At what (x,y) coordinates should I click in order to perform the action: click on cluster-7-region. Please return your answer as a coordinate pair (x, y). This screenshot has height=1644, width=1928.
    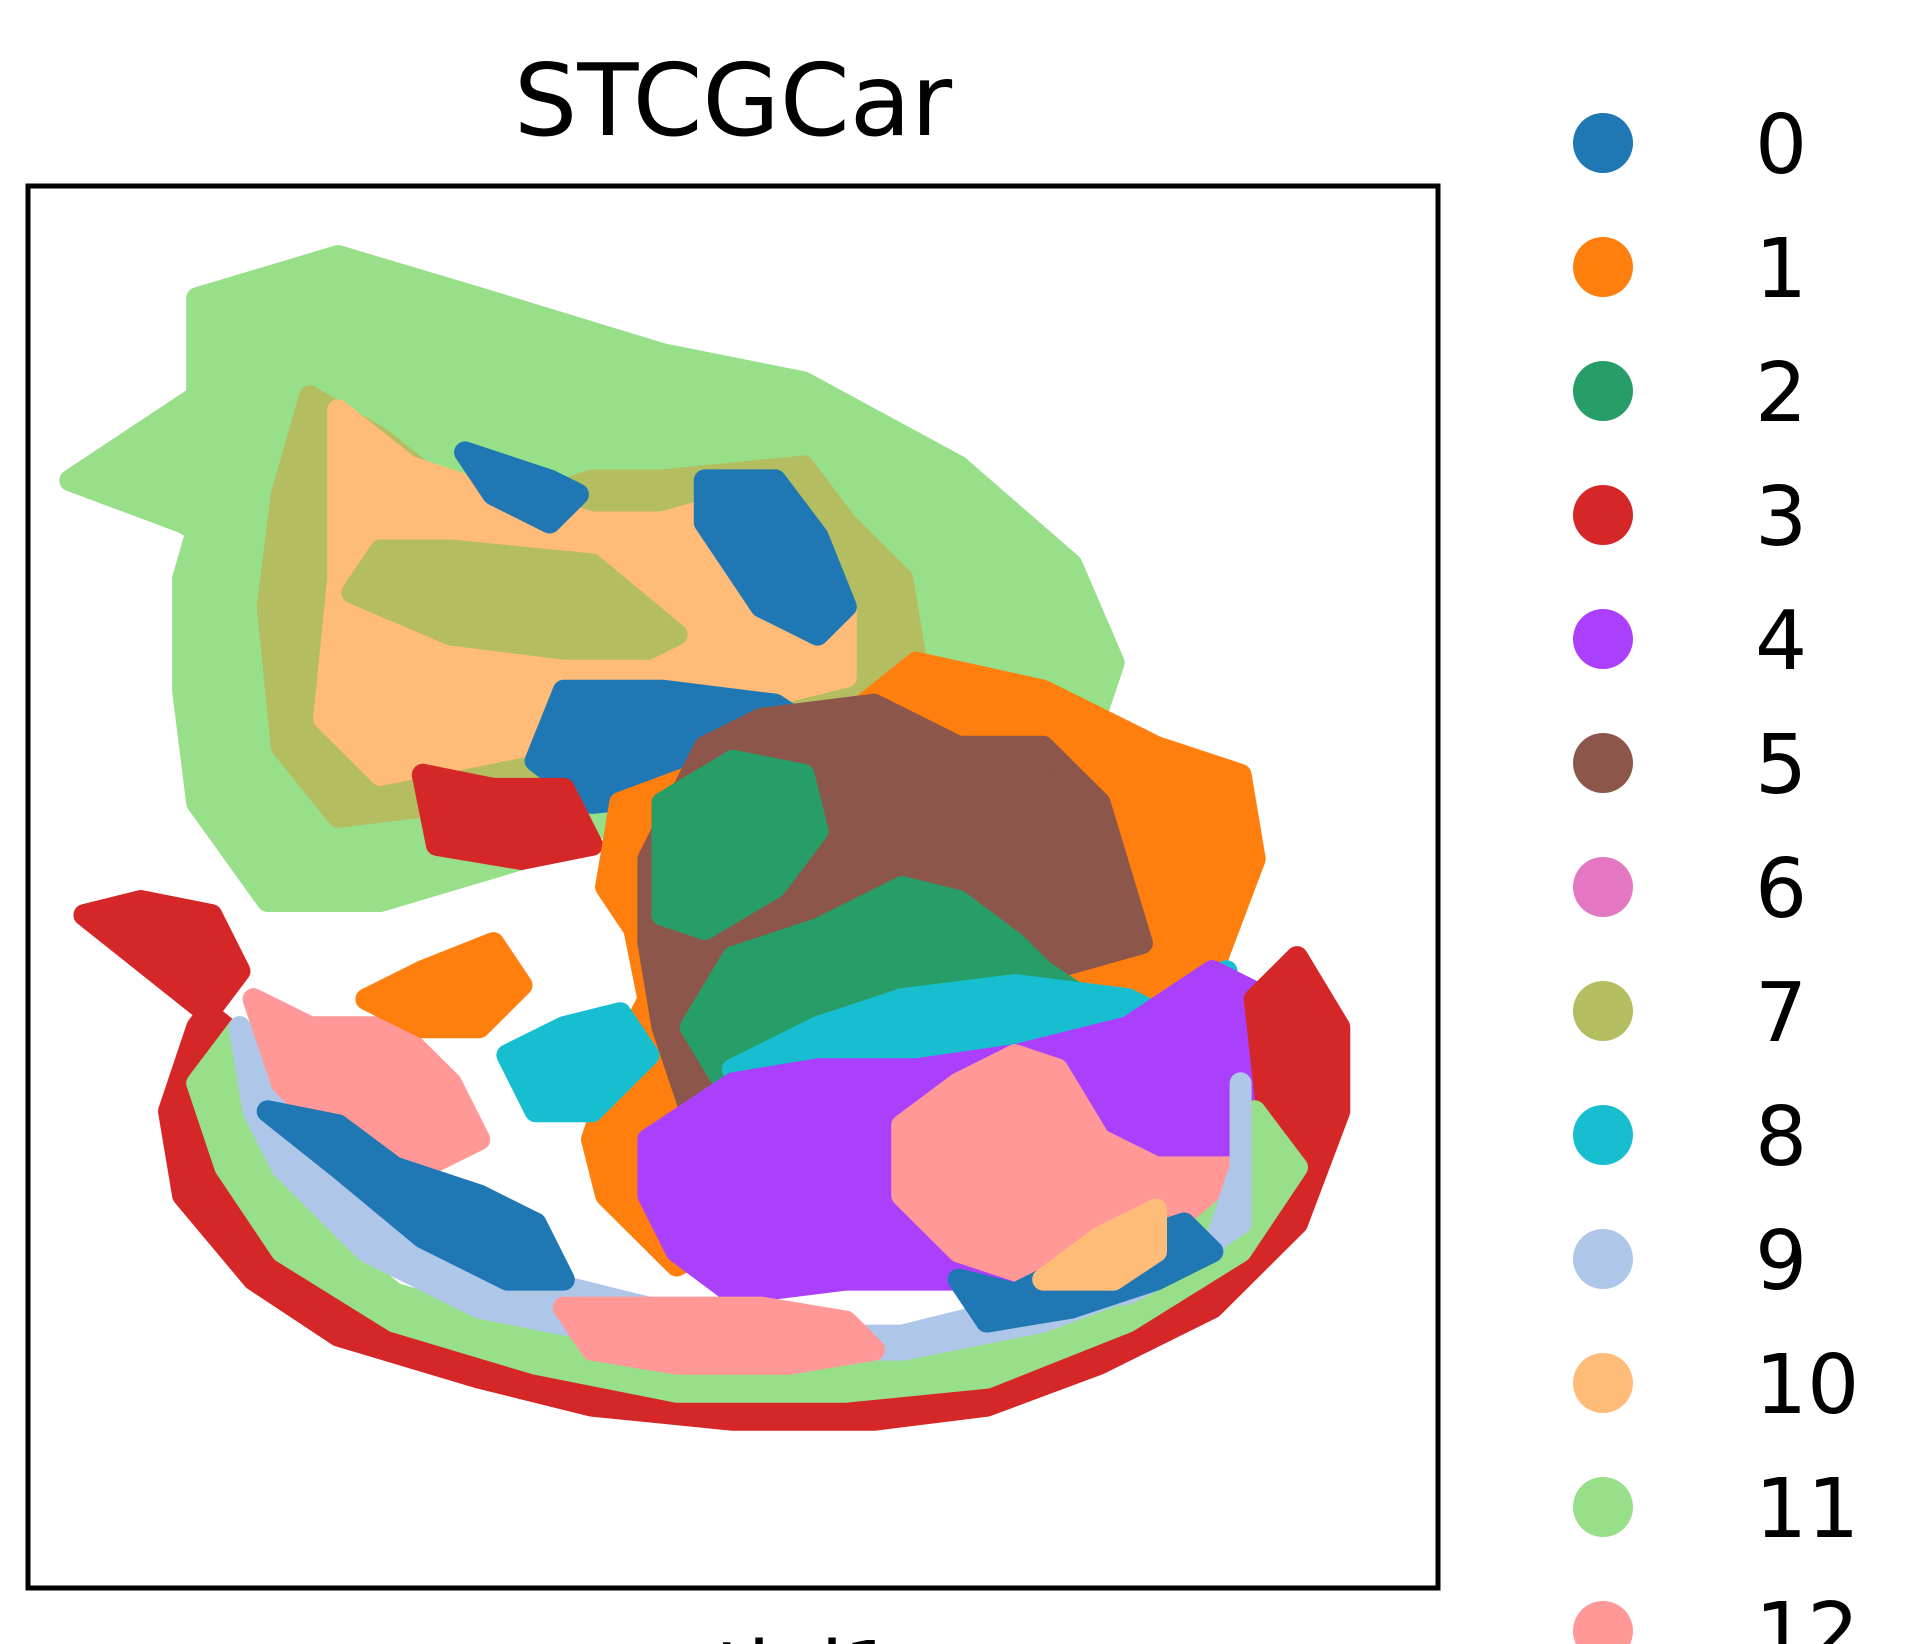
    Looking at the image, I should click on (514, 599).